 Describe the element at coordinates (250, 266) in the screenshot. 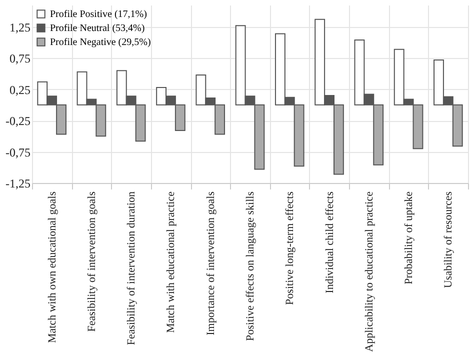

I see `x-tick-label: Positive effects on language skills` at that location.